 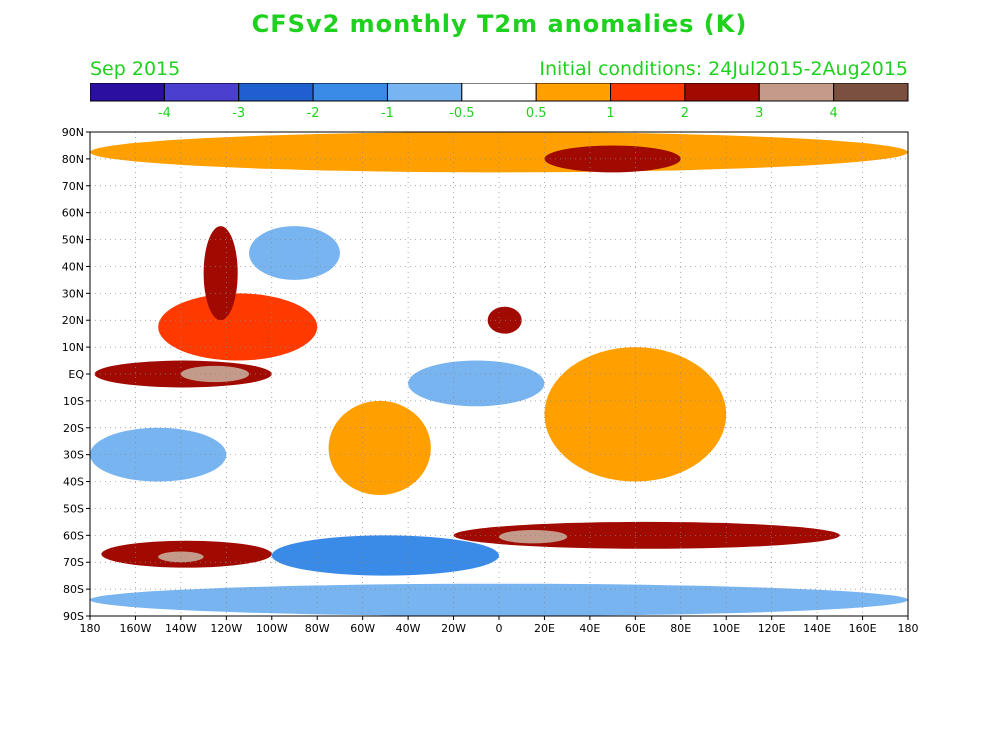 What do you see at coordinates (135, 69) in the screenshot?
I see `forecast-period: Sep 2015` at bounding box center [135, 69].